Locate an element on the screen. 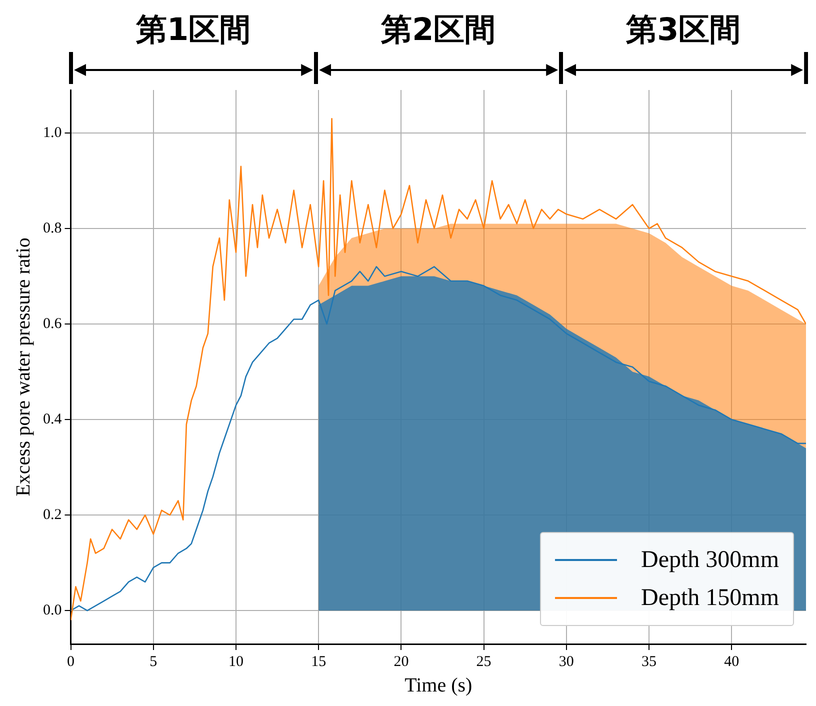  text: 第1区間 is located at coordinates (193, 30).